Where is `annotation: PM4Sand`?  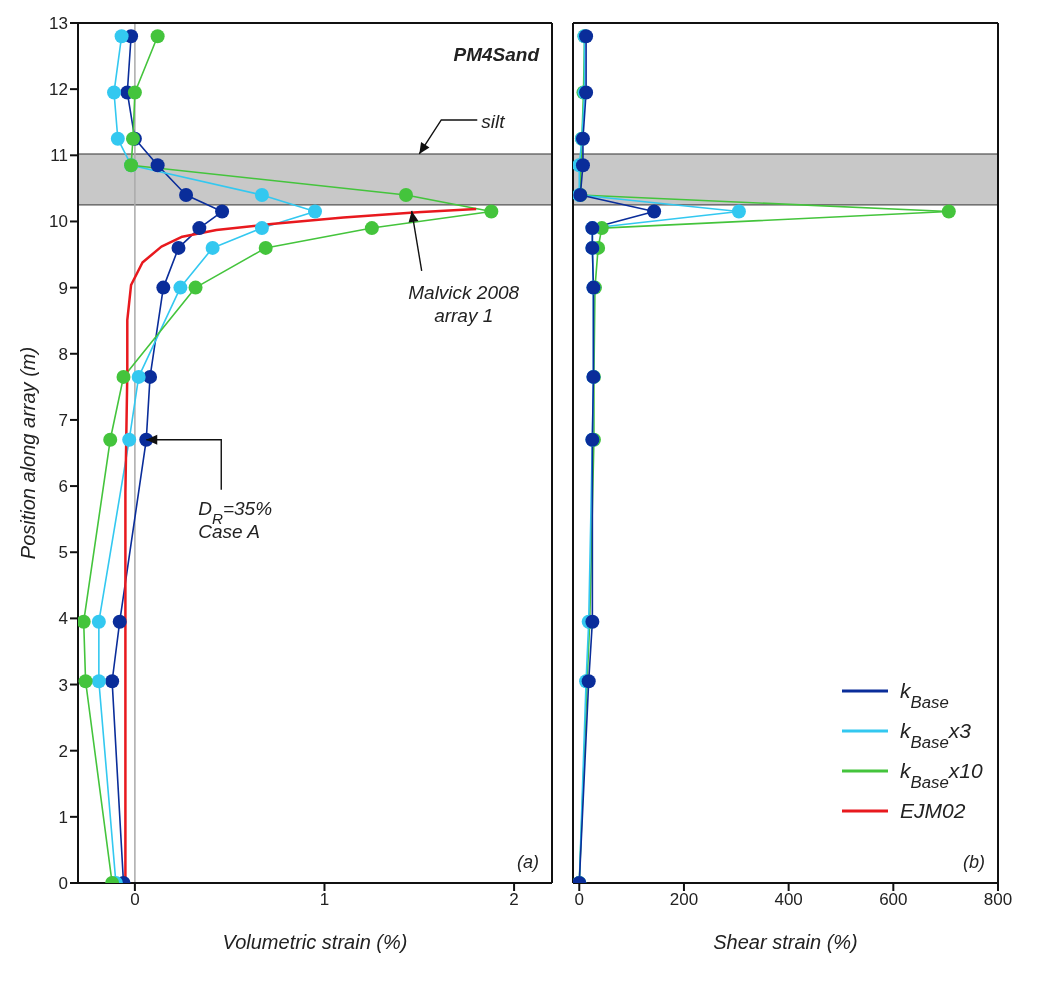 annotation: PM4Sand is located at coordinates (496, 55).